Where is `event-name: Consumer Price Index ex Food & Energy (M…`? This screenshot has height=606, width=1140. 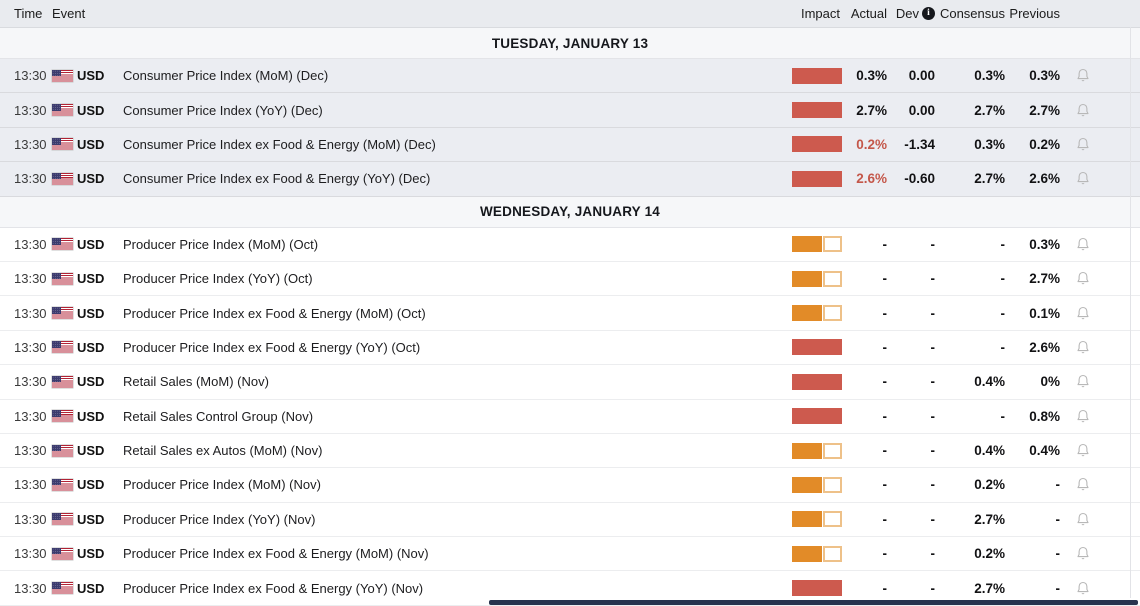 event-name: Consumer Price Index ex Food & Energy (M… is located at coordinates (279, 144).